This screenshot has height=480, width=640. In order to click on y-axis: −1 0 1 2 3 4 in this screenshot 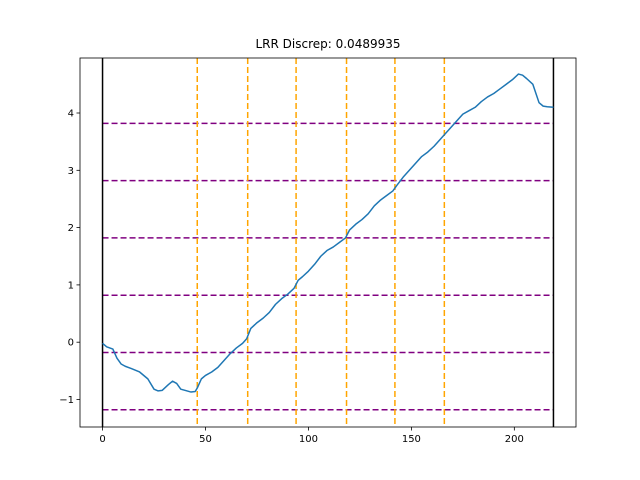, I will do `click(69, 257)`.